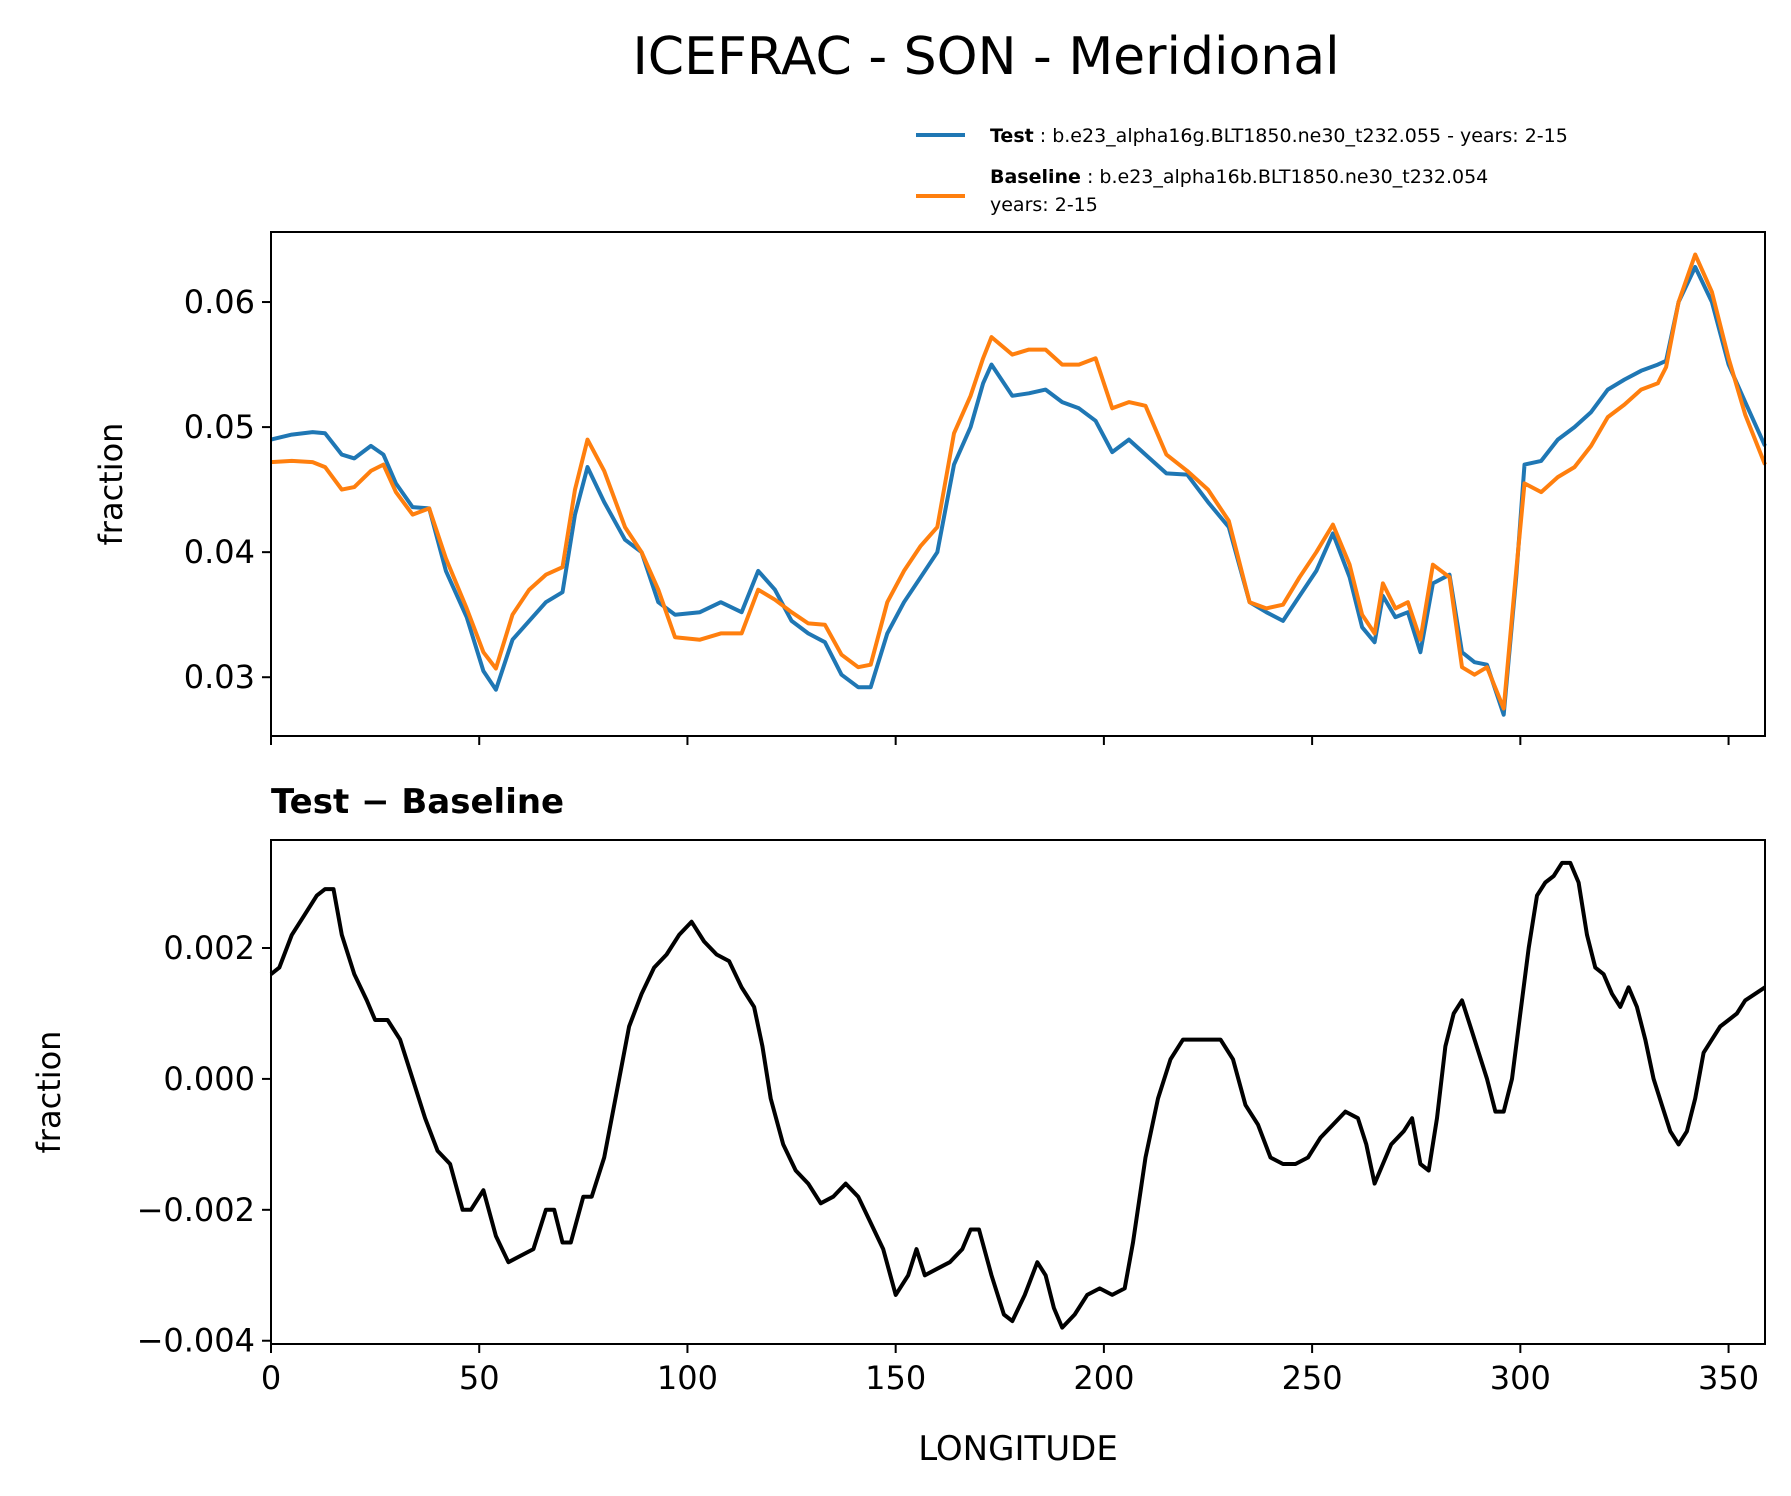  I want to click on legend-label-test-sep: :, so click(1043, 136).